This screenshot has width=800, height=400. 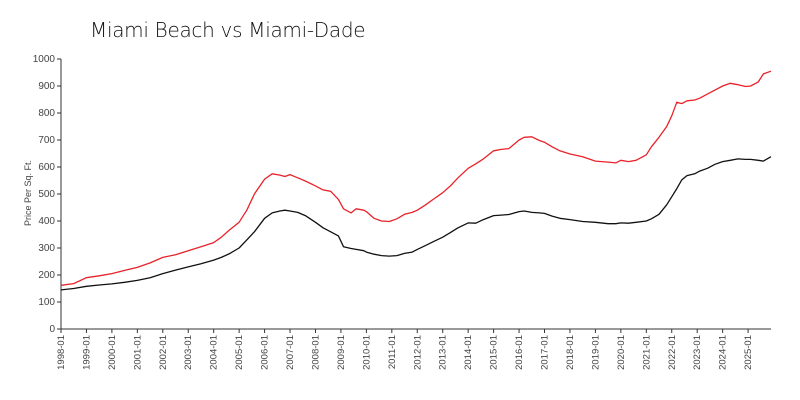 I want to click on x-tick-label: 2008-01, so click(x=315, y=352).